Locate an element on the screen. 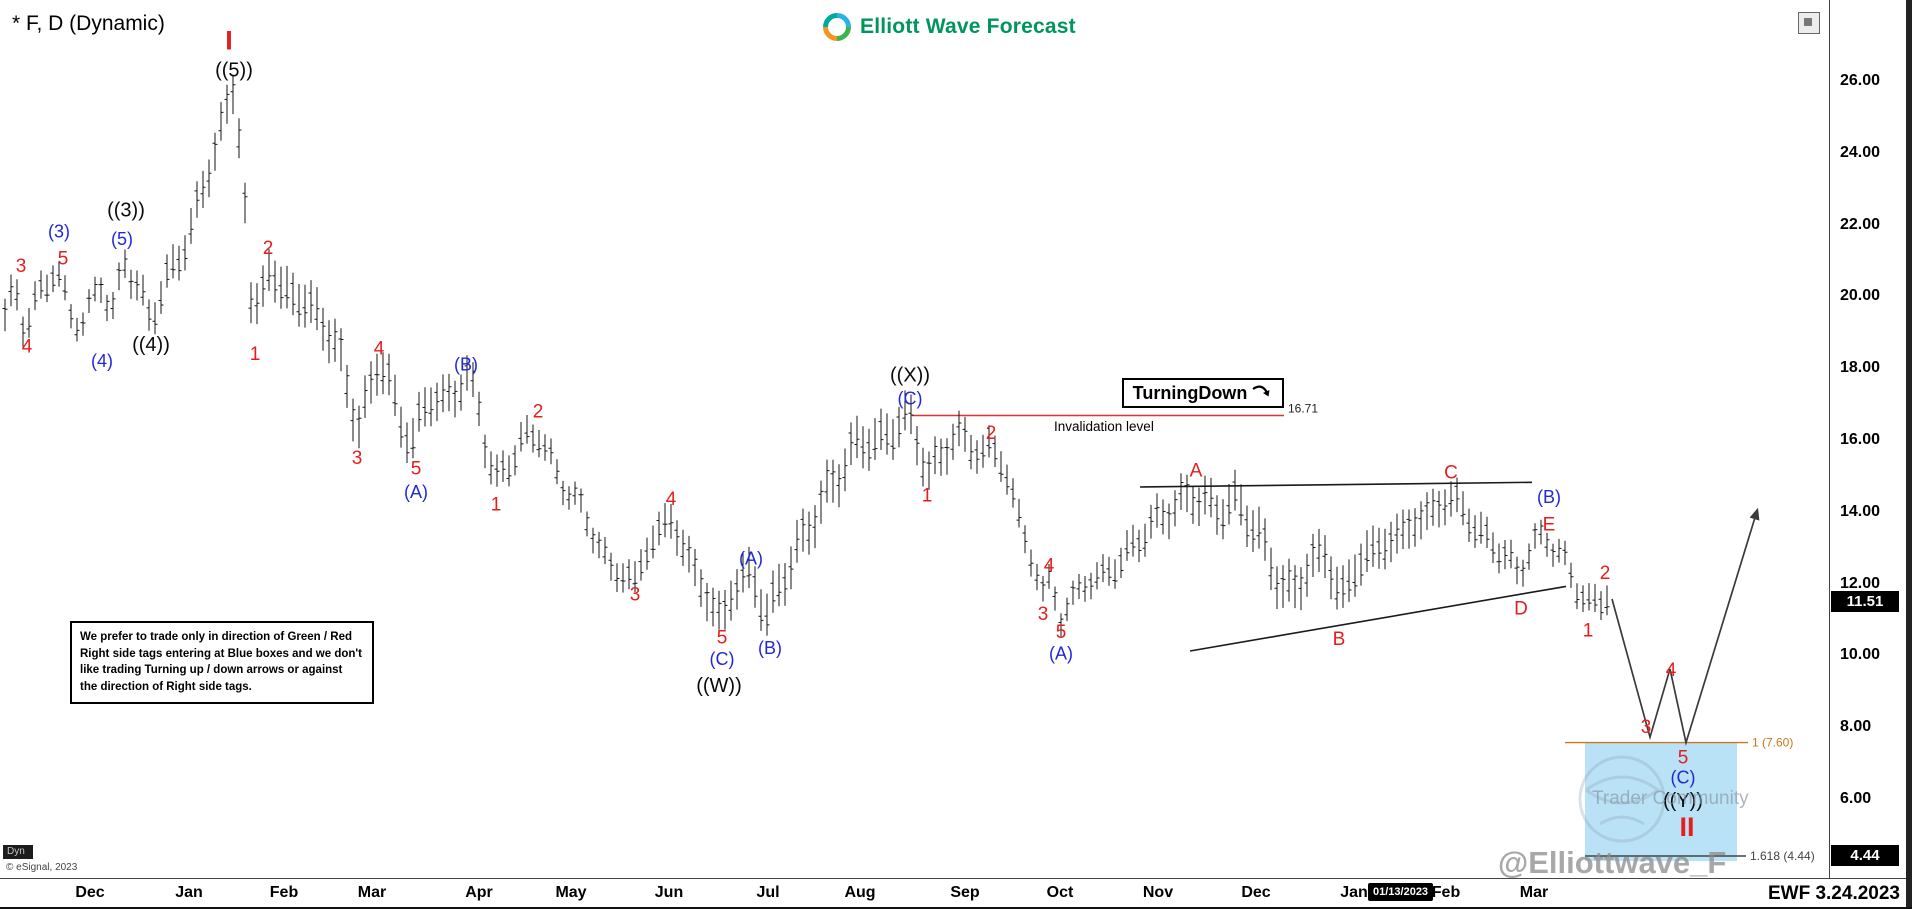 The width and height of the screenshot is (1912, 909). wave-label: I is located at coordinates (229, 41).